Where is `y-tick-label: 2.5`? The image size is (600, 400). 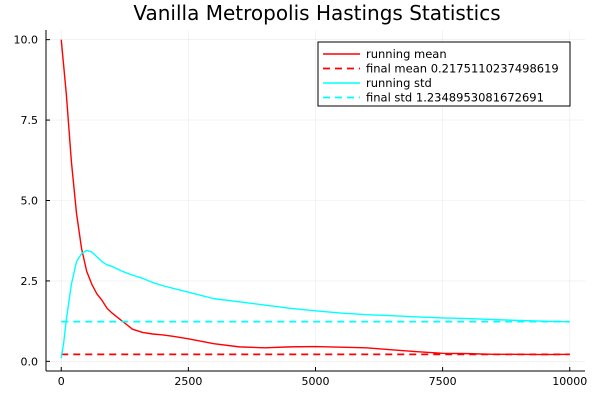
y-tick-label: 2.5 is located at coordinates (30, 281).